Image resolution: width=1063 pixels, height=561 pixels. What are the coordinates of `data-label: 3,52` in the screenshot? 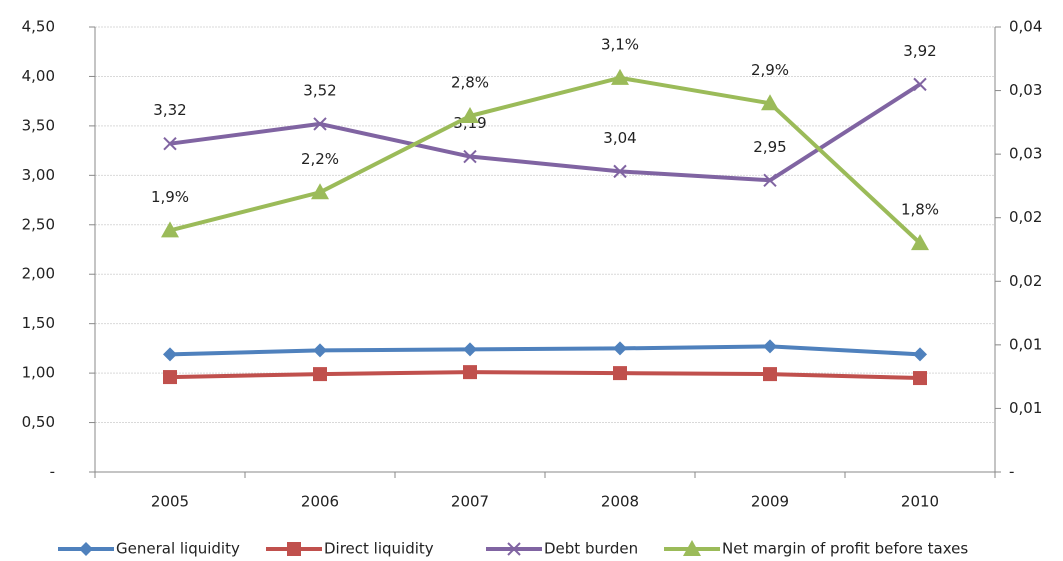 It's located at (319, 90).